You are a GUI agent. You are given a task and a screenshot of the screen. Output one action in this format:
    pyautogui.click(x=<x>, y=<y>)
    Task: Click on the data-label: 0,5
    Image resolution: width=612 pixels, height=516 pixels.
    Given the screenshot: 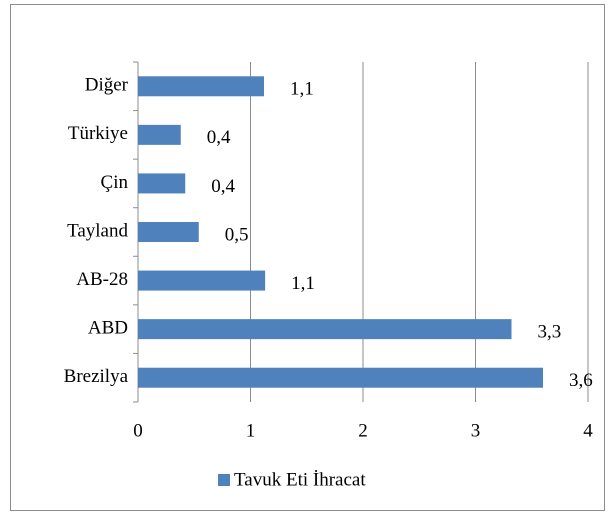 What is the action you would take?
    pyautogui.click(x=237, y=234)
    